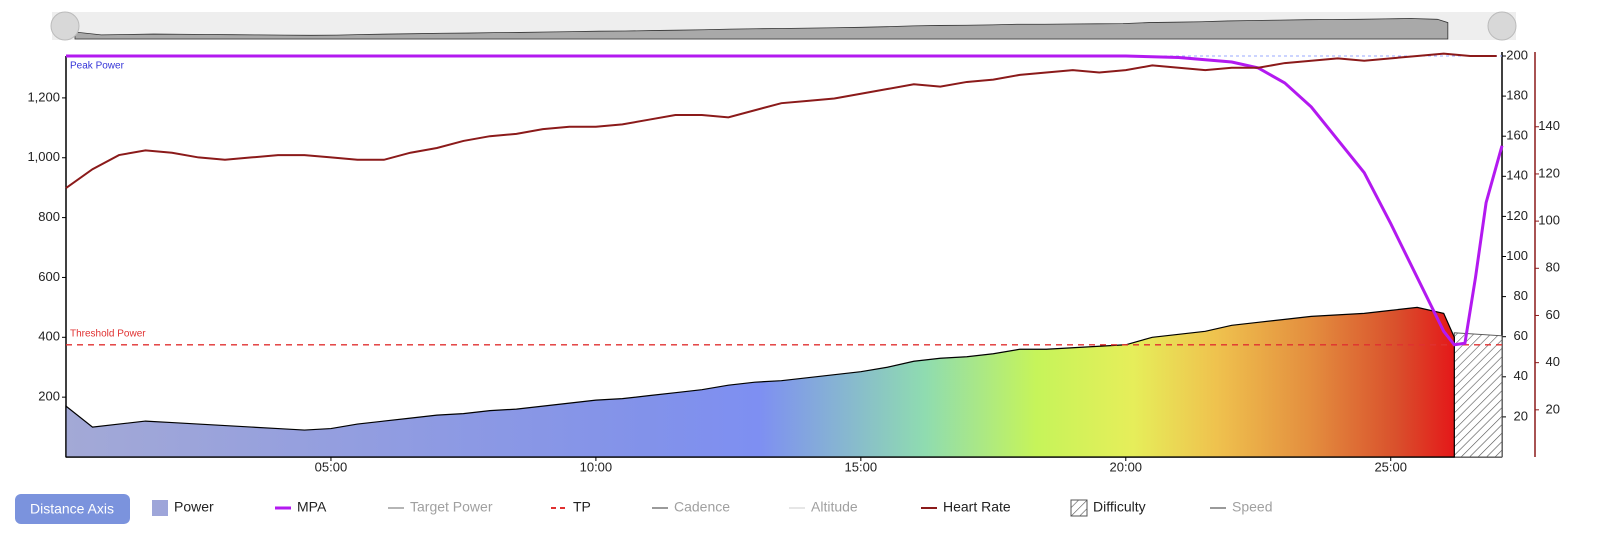 The image size is (1610, 554). I want to click on legend-label: Difficulty, so click(1119, 507).